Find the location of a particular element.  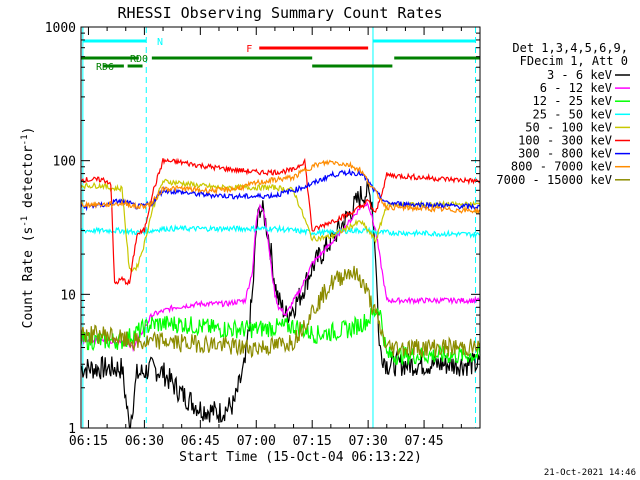

legend-entry-label: 3 - 6 keV is located at coordinates (579, 75).